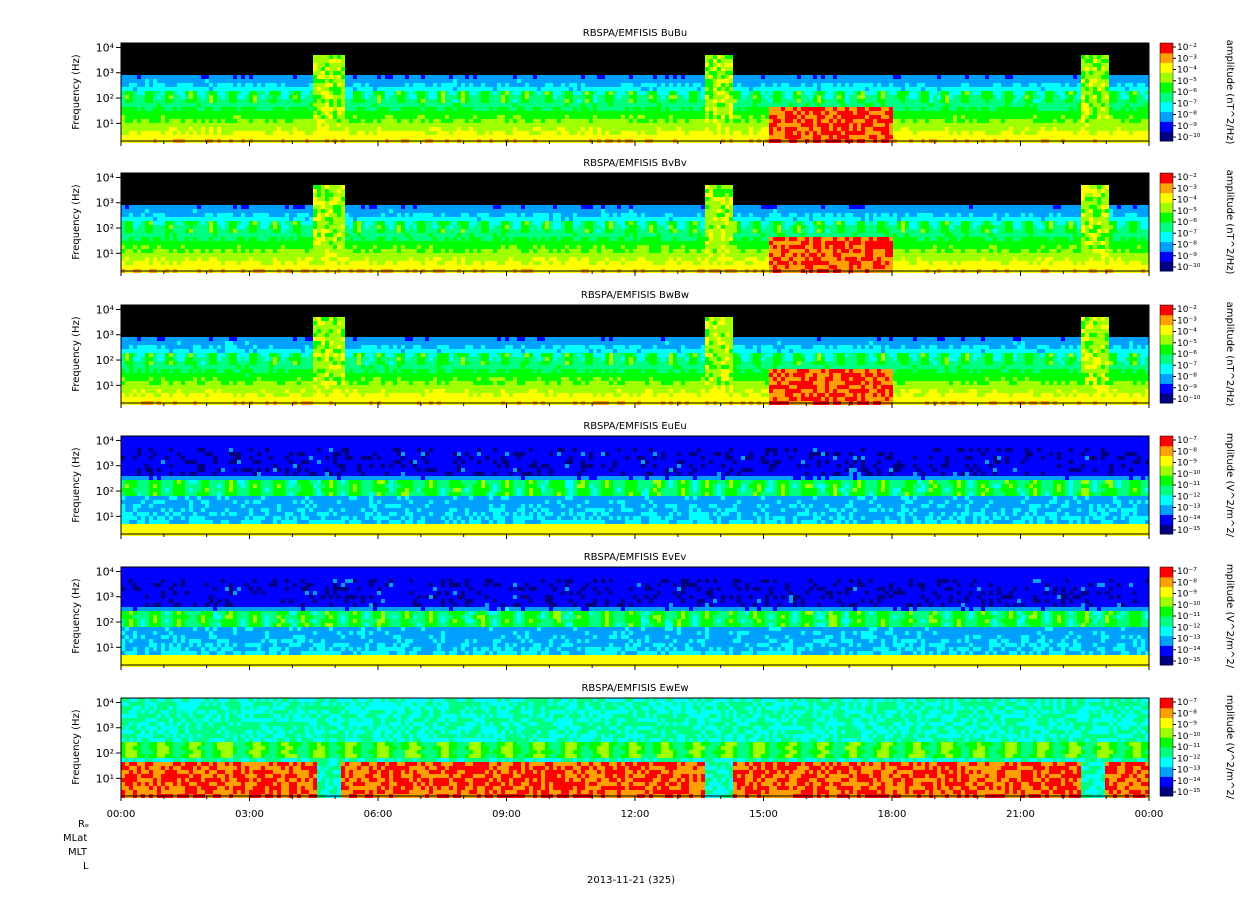  Describe the element at coordinates (635, 557) in the screenshot. I see `panel-title: RBSPA/EMFISIS EvEv` at that location.